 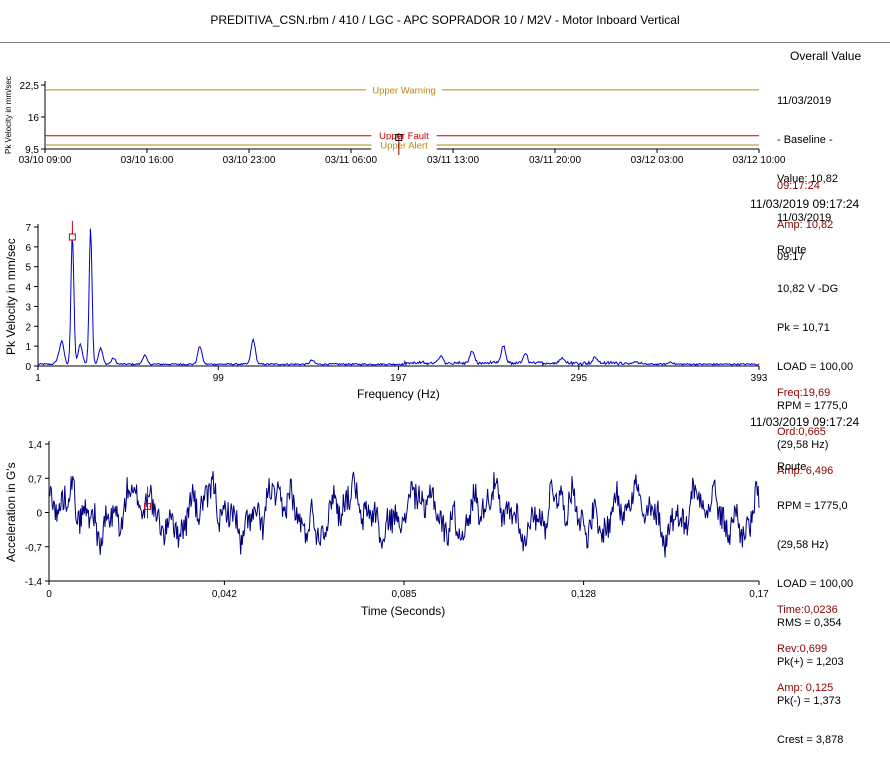 I want to click on trend-xtick-label: 03/10 23:00, so click(x=249, y=160).